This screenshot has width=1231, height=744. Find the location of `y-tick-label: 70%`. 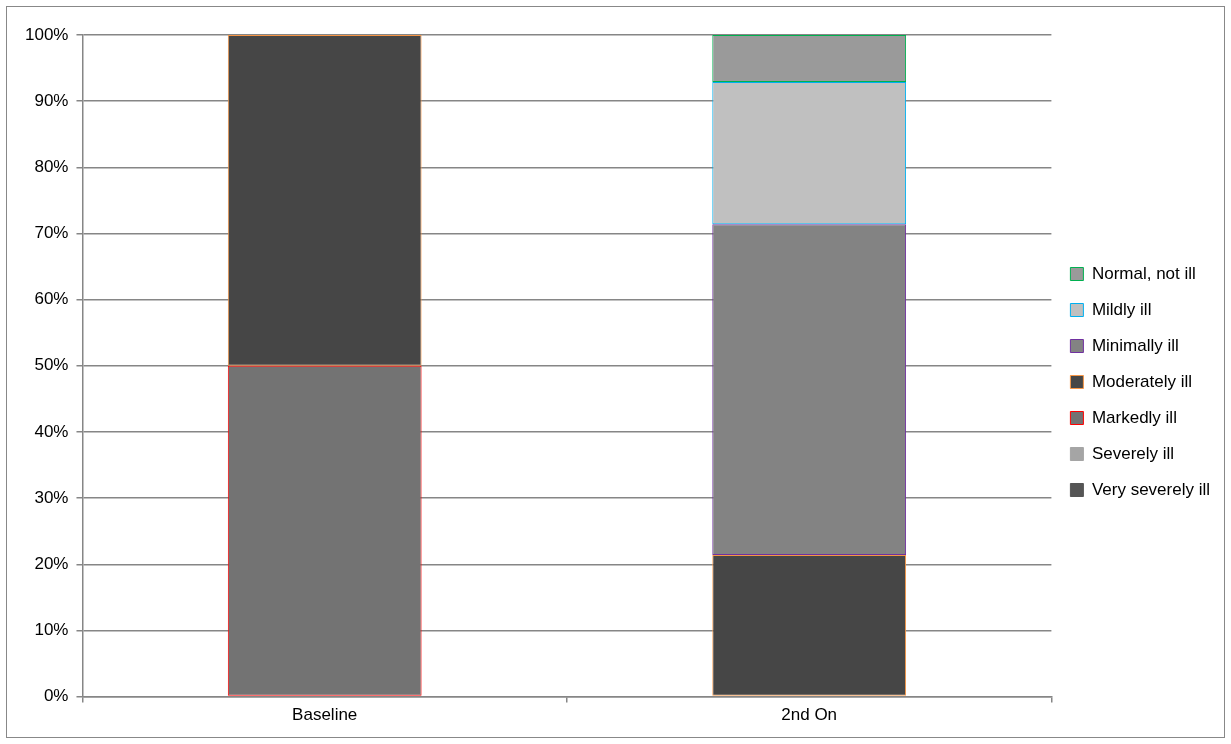

y-tick-label: 70% is located at coordinates (51, 233).